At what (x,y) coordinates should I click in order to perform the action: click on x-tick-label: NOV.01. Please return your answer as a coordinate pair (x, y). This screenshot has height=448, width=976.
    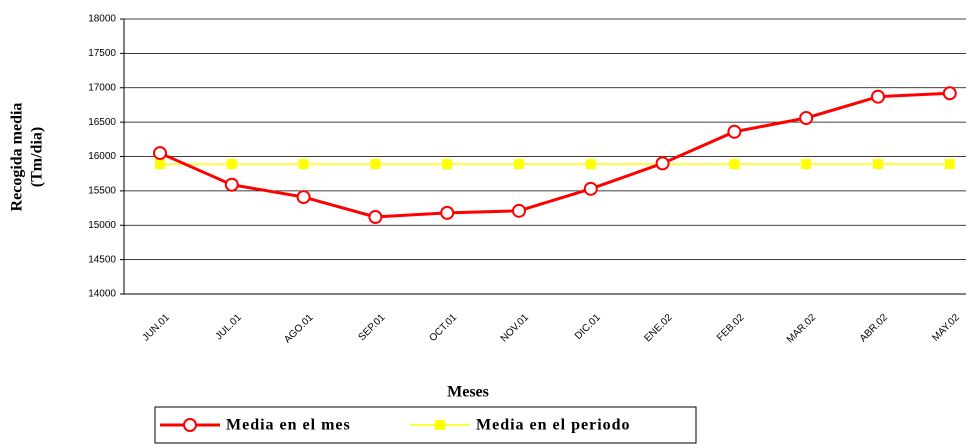
    Looking at the image, I should click on (515, 328).